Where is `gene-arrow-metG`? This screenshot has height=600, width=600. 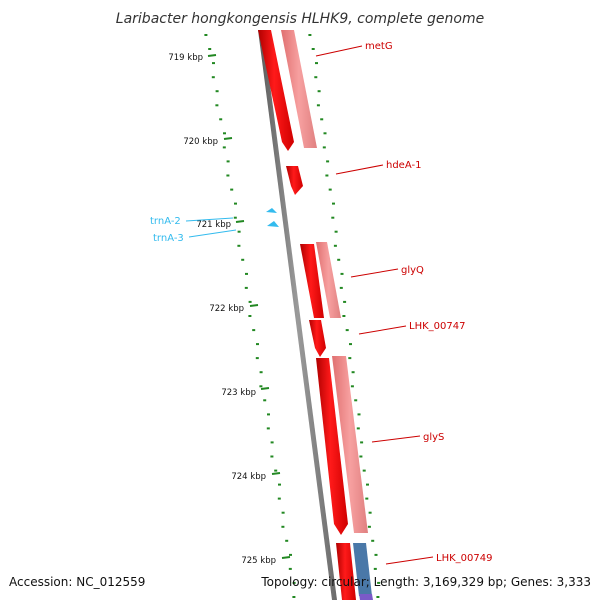 gene-arrow-metG is located at coordinates (276, 90).